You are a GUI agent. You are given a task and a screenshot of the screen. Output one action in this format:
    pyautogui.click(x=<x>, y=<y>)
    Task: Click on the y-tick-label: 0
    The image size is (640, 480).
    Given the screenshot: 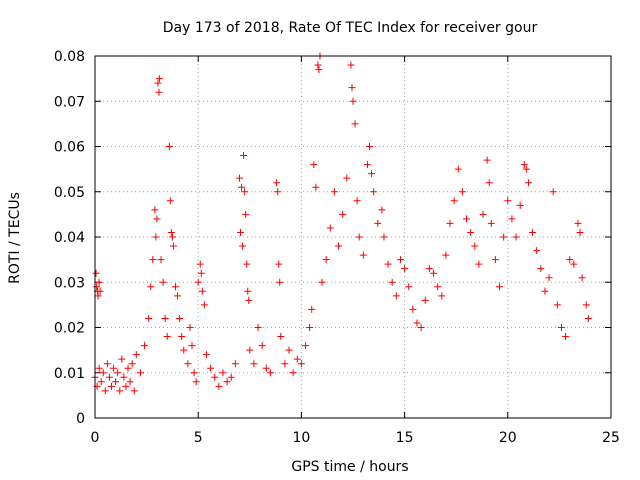 What is the action you would take?
    pyautogui.click(x=80, y=419)
    